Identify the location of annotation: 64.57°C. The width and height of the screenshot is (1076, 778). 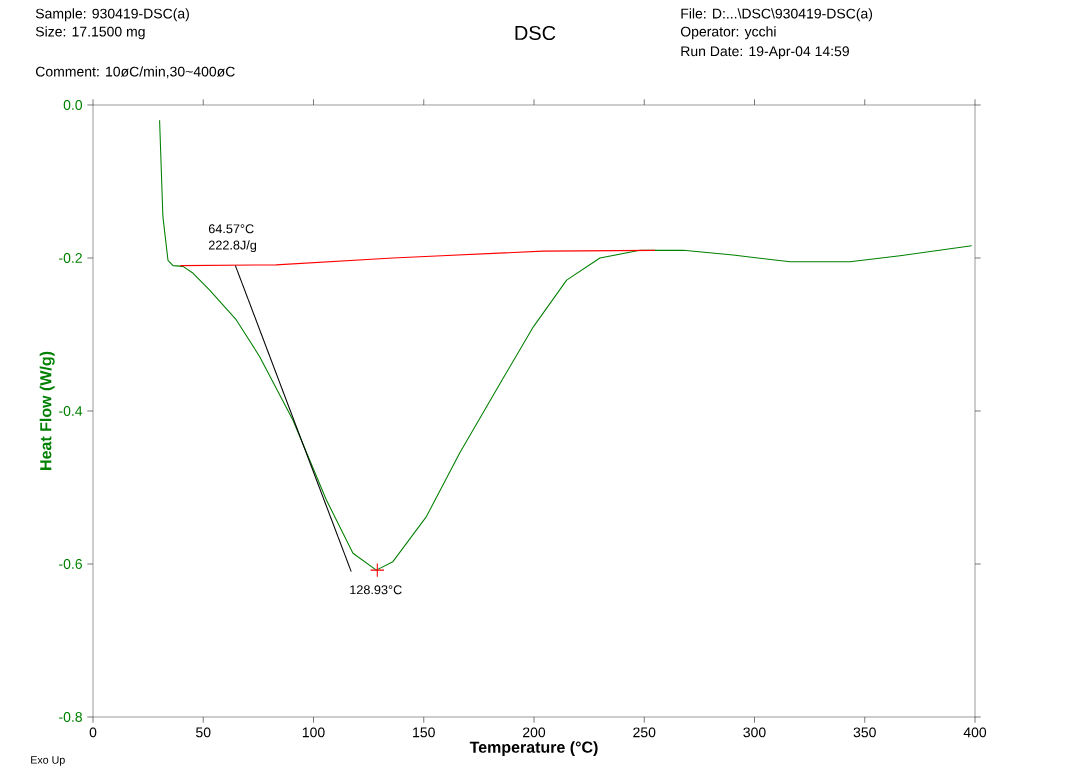
(231, 229).